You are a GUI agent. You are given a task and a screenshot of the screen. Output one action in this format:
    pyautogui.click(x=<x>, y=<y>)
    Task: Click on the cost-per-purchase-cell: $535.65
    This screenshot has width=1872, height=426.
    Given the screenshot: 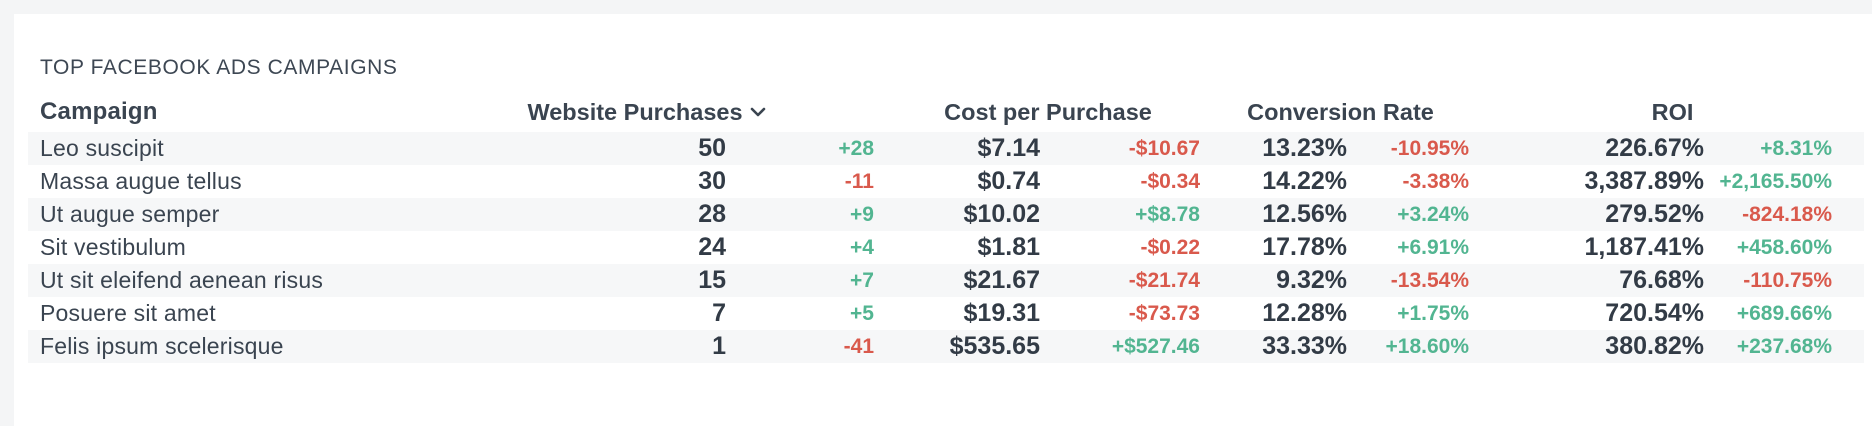 What is the action you would take?
    pyautogui.click(x=971, y=346)
    